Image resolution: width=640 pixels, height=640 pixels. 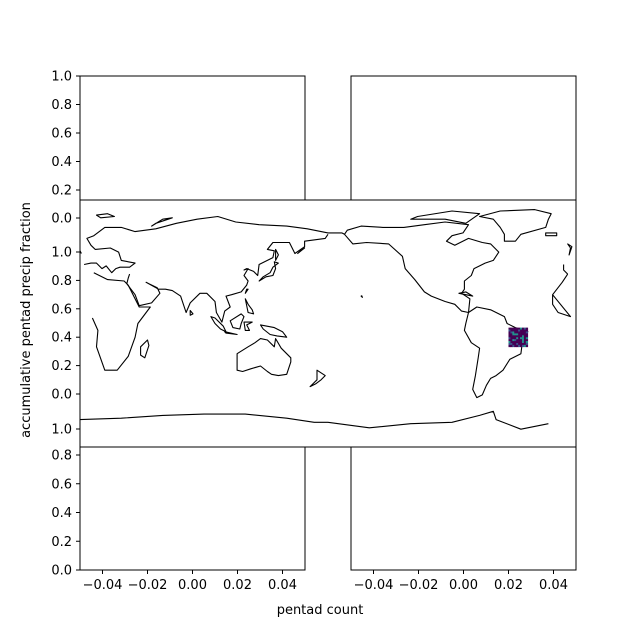 I want to click on x-tick-label: −0.02, so click(x=419, y=585).